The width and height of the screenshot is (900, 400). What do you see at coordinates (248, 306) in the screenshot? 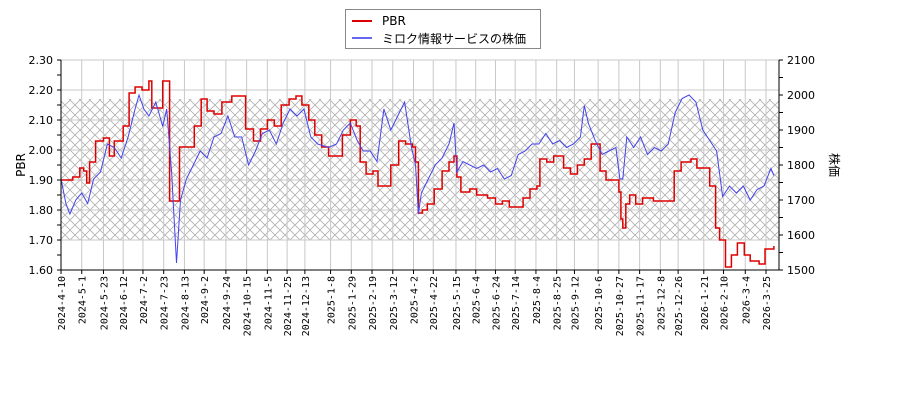
I see `svg-text: 2024-10-15` at bounding box center [248, 306].